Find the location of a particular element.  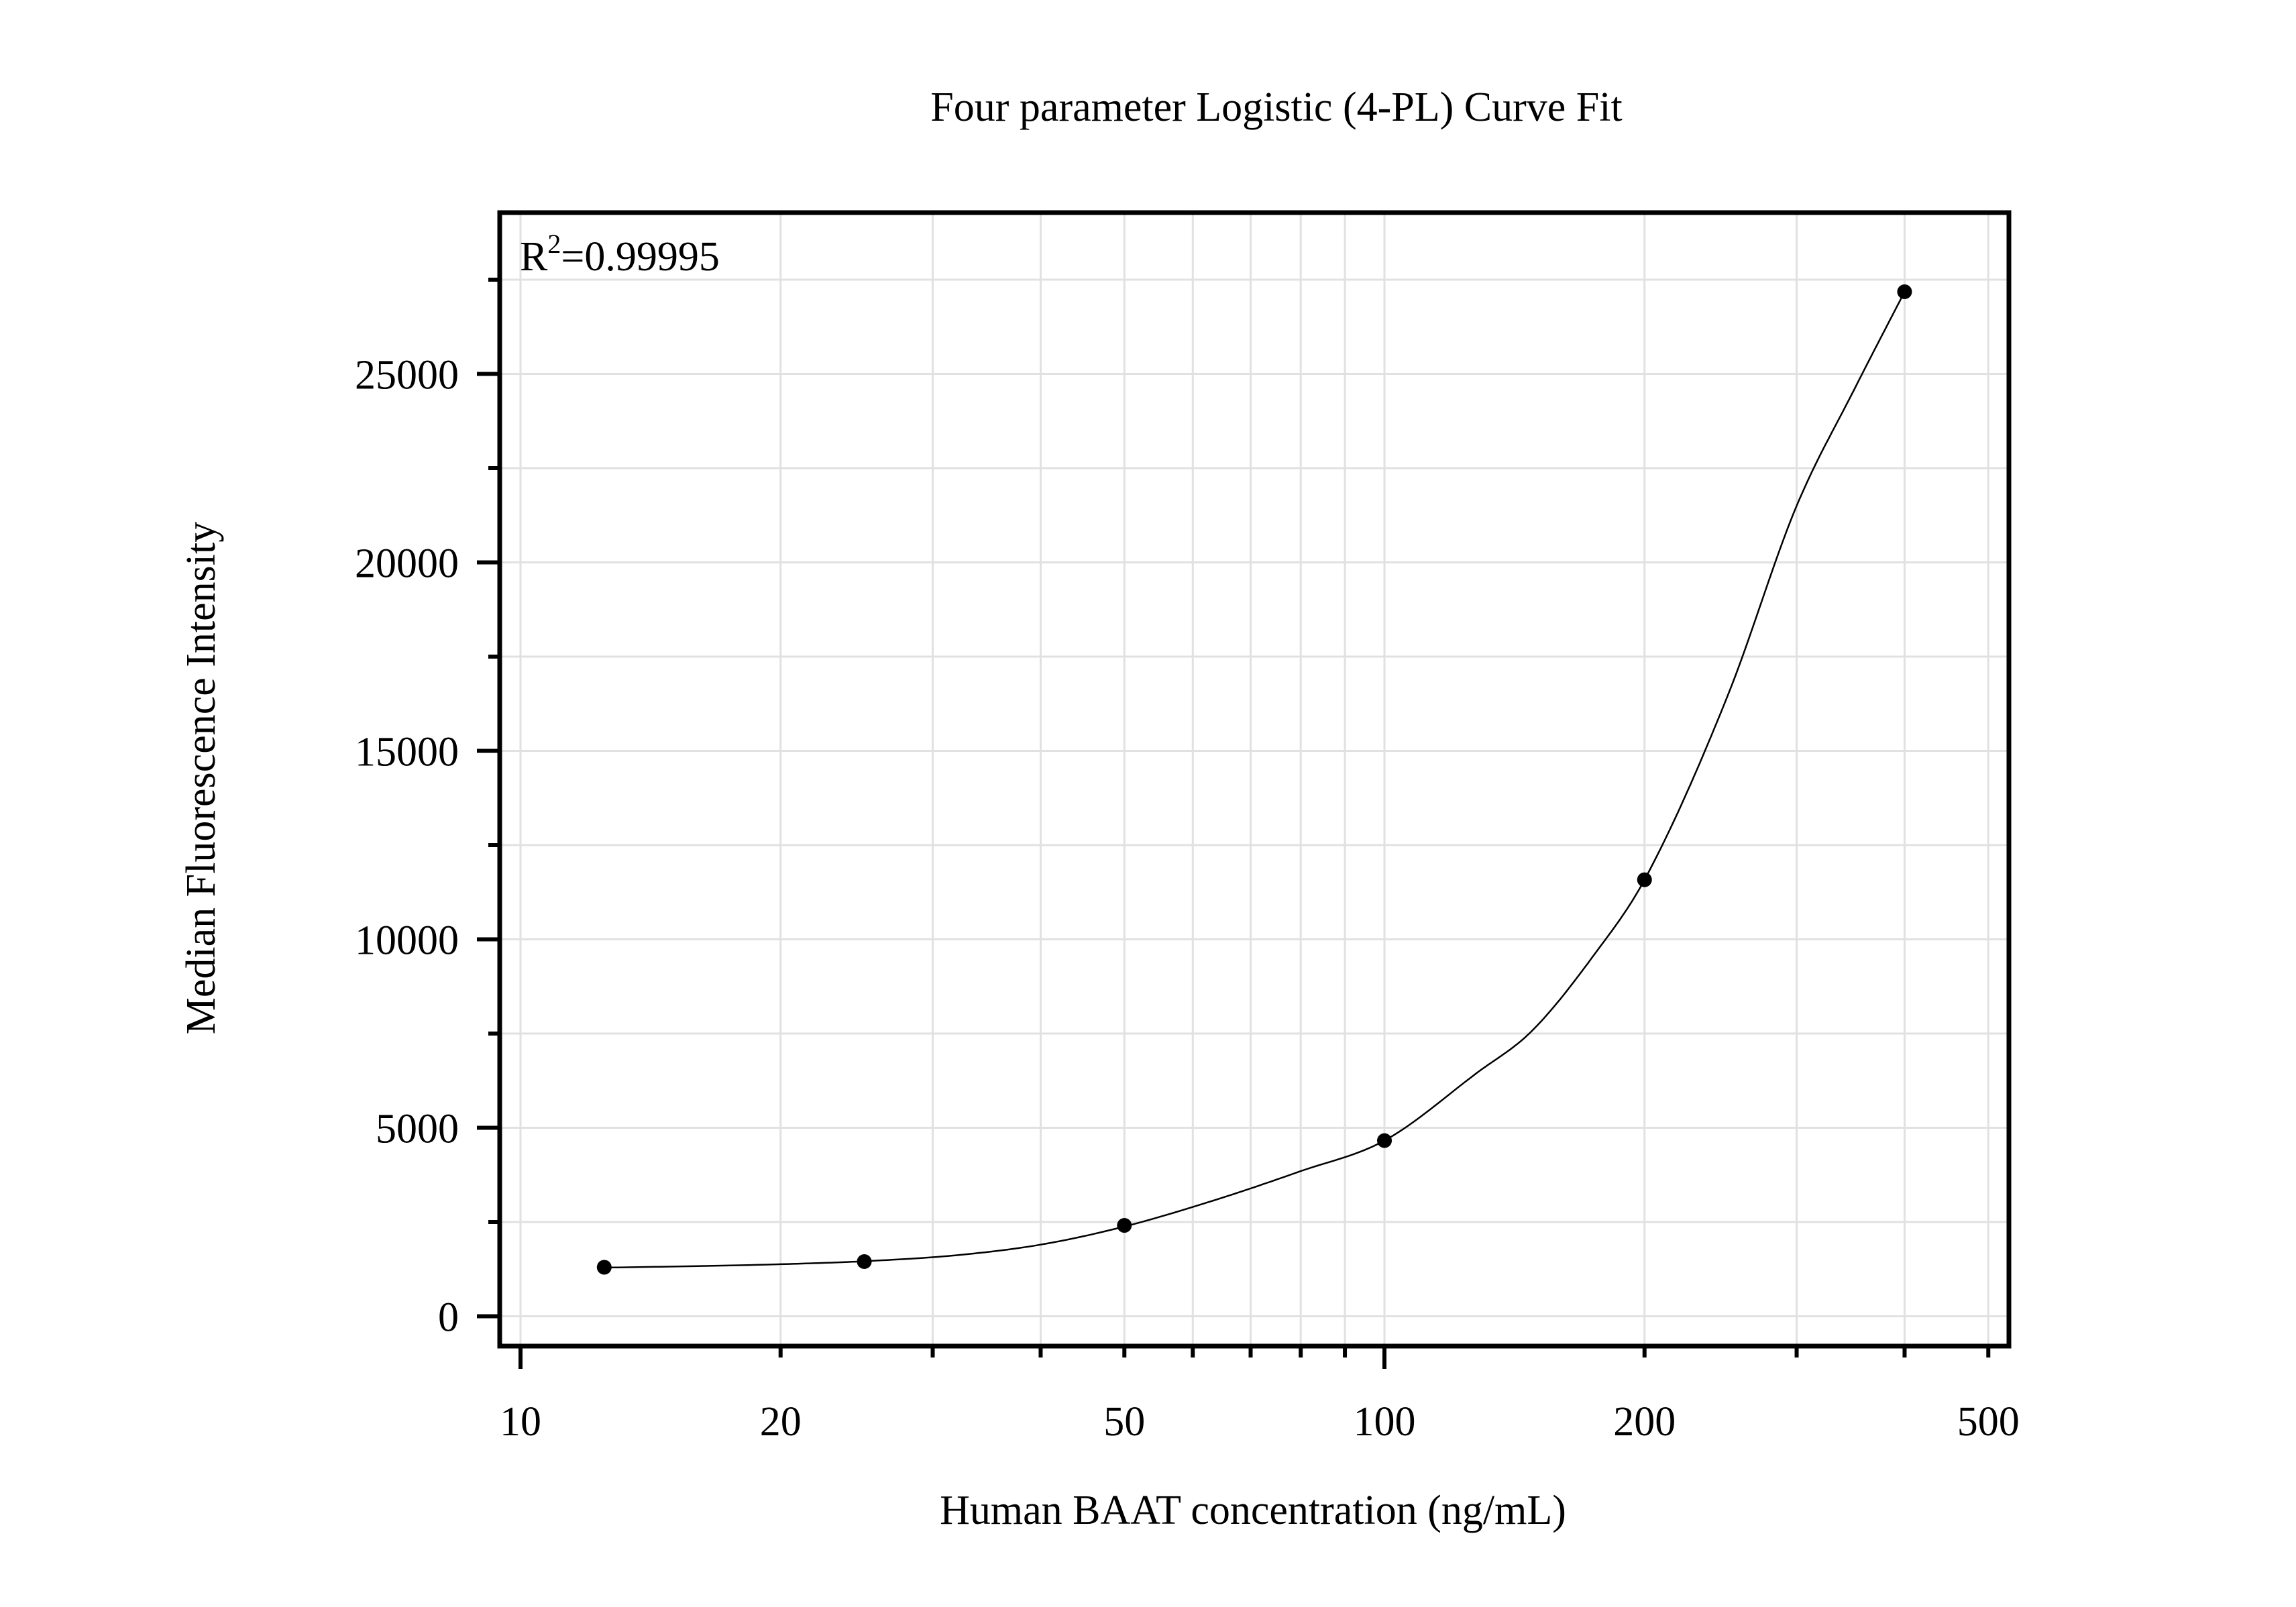

x-tick-label: 20 is located at coordinates (781, 1422).